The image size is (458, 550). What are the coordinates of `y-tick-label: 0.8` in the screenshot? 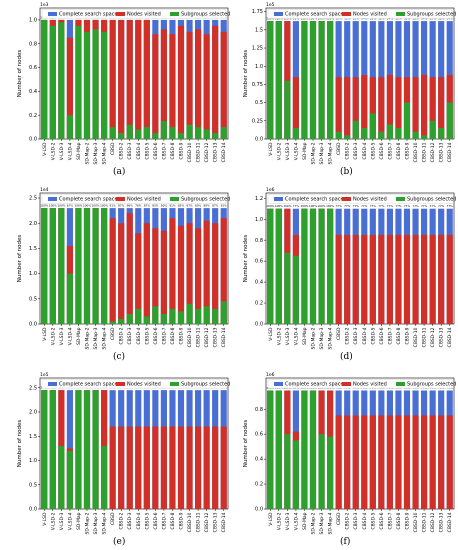 It's located at (33, 44).